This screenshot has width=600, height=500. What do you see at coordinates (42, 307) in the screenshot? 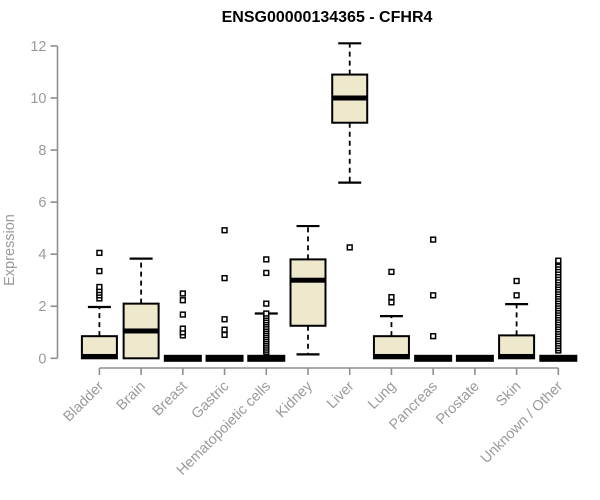
I see `y-tick-label: 2` at bounding box center [42, 307].